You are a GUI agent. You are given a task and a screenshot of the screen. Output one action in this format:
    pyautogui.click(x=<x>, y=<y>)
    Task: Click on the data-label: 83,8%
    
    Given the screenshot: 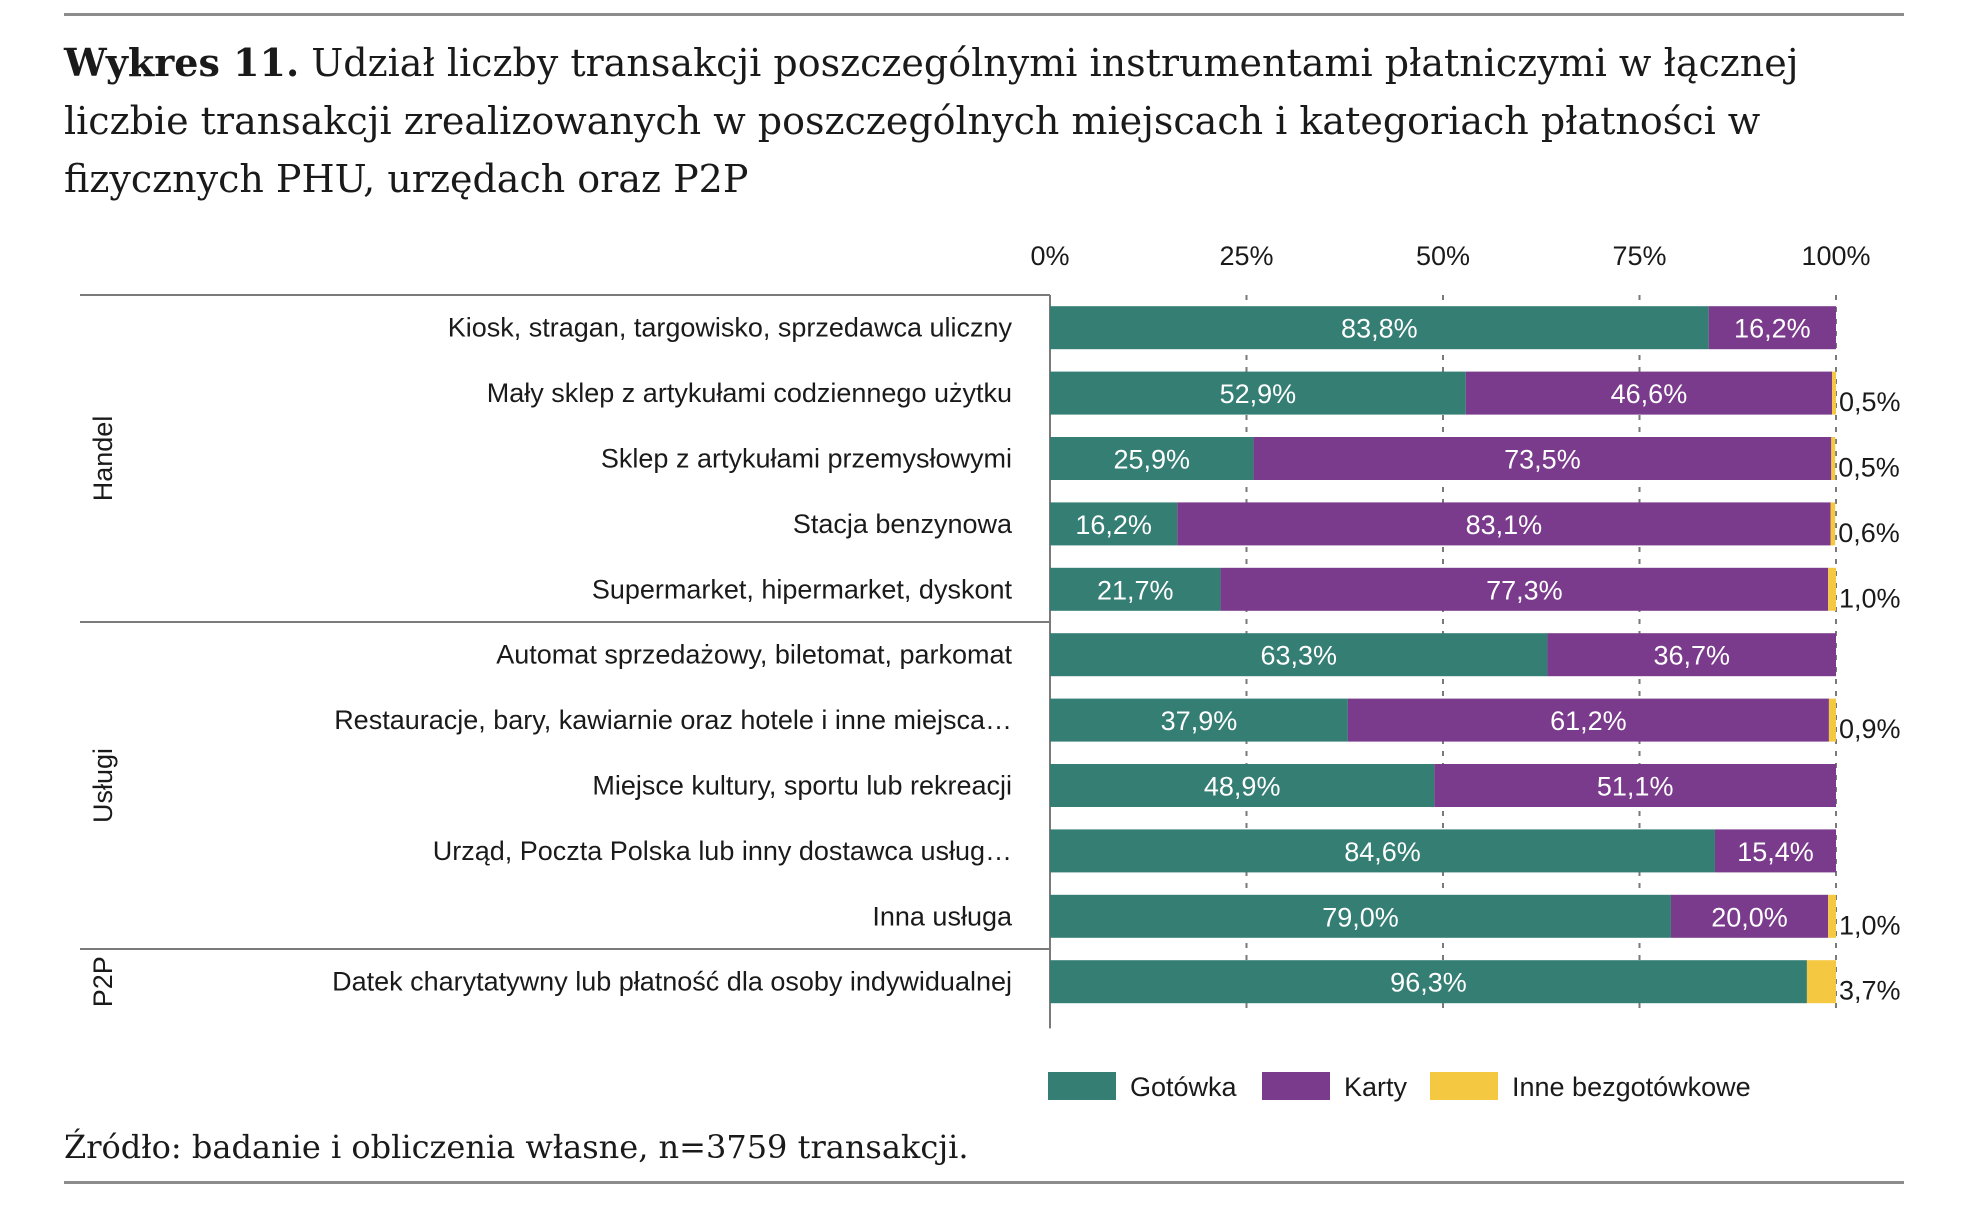 What is the action you would take?
    pyautogui.click(x=1379, y=329)
    